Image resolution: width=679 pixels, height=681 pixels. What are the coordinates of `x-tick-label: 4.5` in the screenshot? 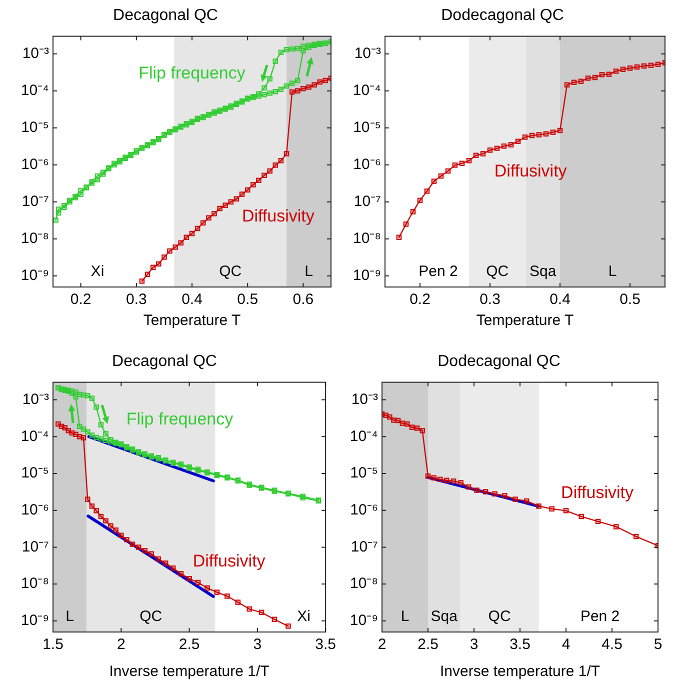 It's located at (612, 645).